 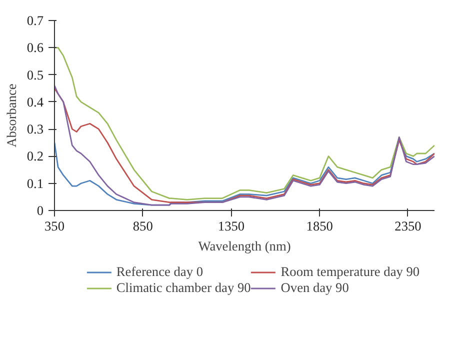 What do you see at coordinates (11, 116) in the screenshot?
I see `y-axis-title: Absorbance` at bounding box center [11, 116].